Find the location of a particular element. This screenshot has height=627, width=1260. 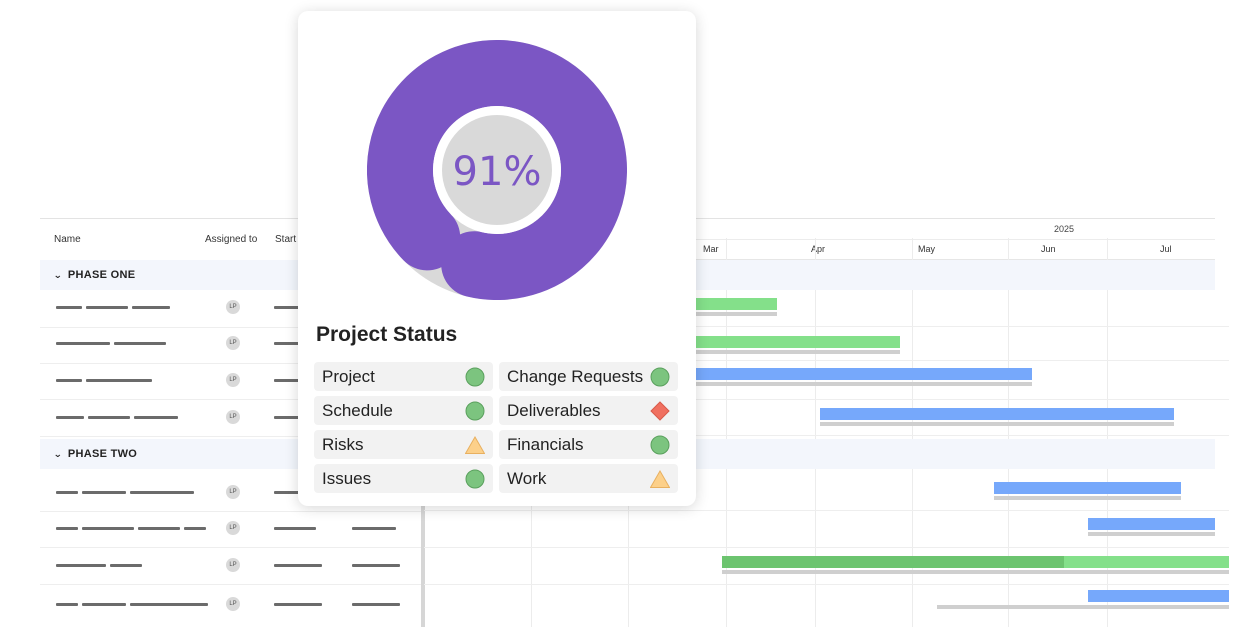

status-item-issues: Issues is located at coordinates (403, 478).